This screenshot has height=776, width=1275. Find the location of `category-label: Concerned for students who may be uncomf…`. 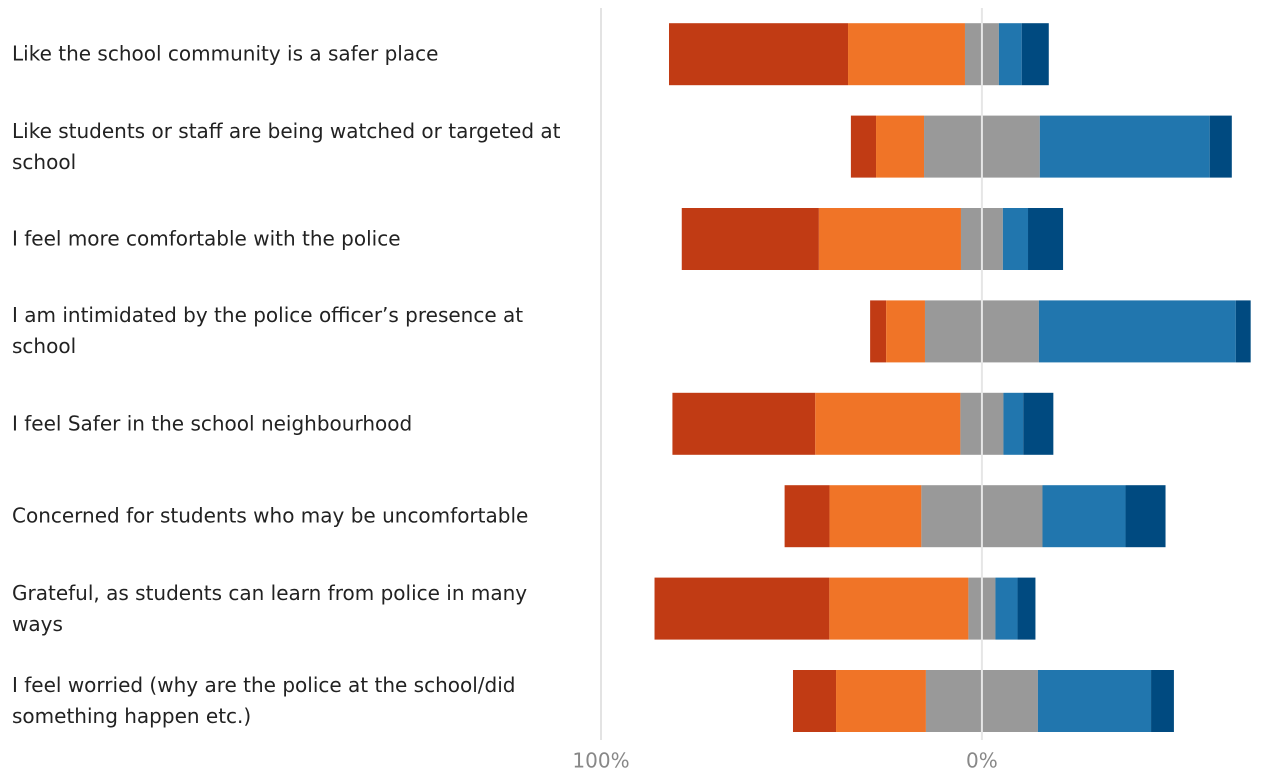

category-label: Concerned for students who may be uncomf… is located at coordinates (270, 515).